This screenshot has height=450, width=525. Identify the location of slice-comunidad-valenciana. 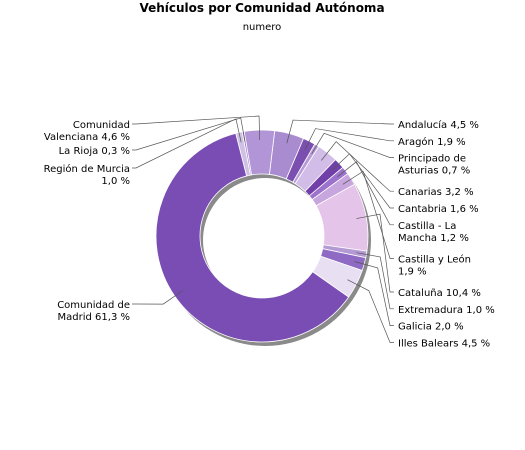
(259, 152).